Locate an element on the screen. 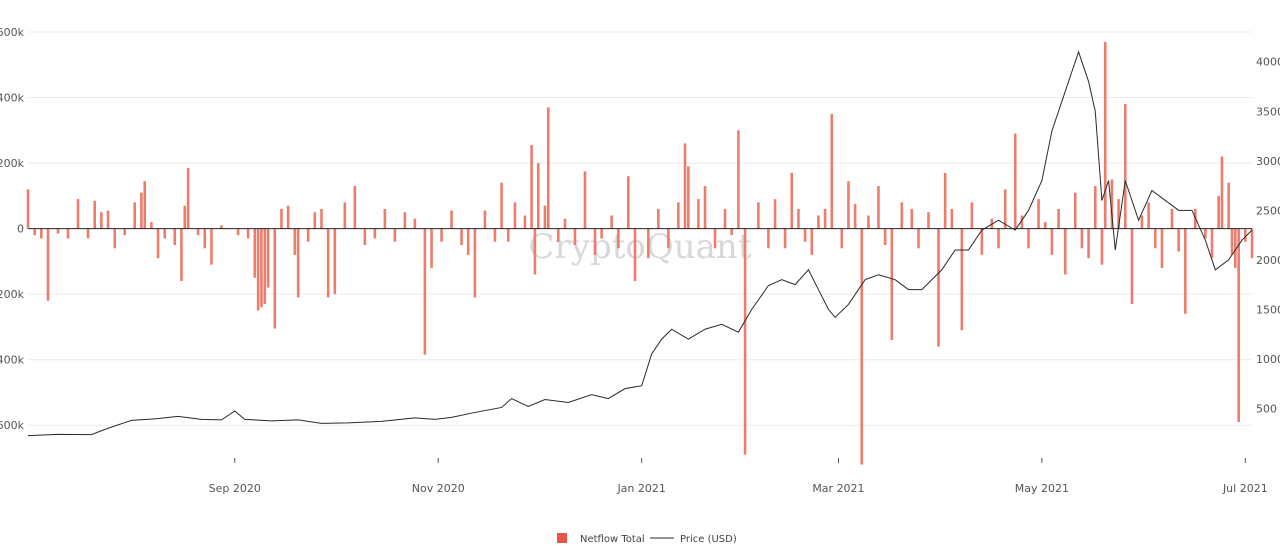  left-tick-label: -200k is located at coordinates (12, 294).